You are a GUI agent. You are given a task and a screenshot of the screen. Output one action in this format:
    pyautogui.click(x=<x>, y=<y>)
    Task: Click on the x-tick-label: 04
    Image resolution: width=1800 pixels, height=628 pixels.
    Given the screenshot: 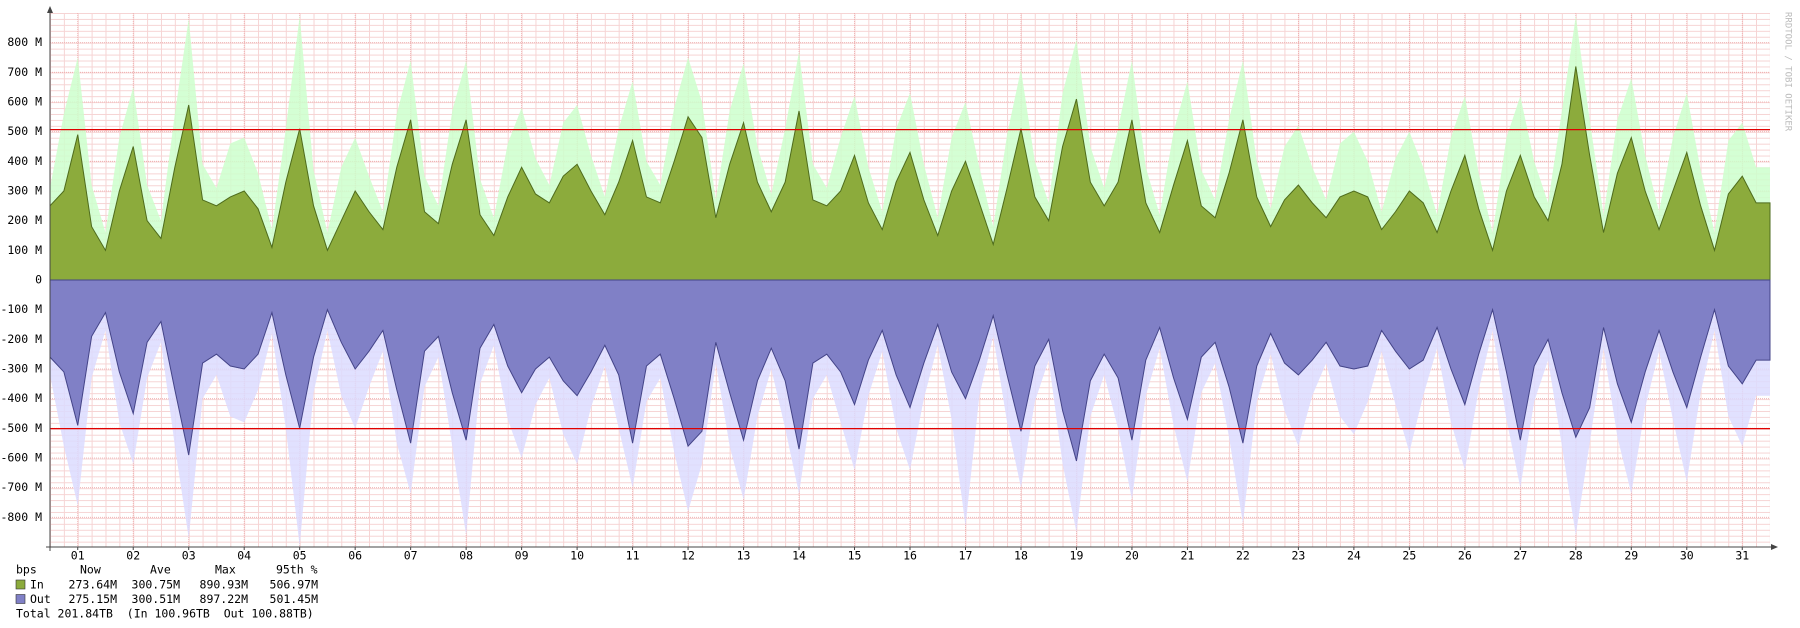 What is the action you would take?
    pyautogui.click(x=244, y=556)
    